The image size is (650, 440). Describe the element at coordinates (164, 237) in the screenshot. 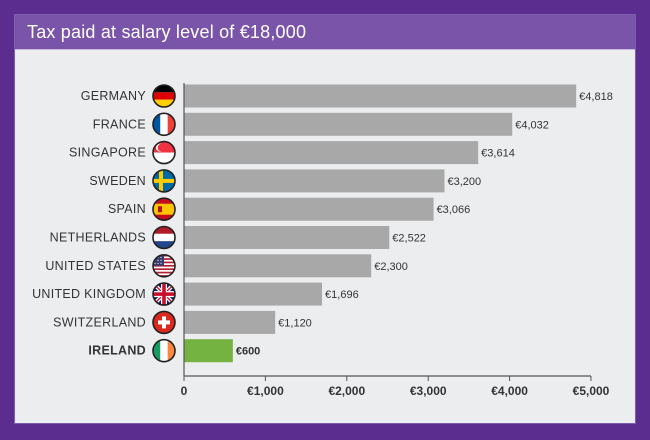

I see `netherlands-flag-icon` at that location.